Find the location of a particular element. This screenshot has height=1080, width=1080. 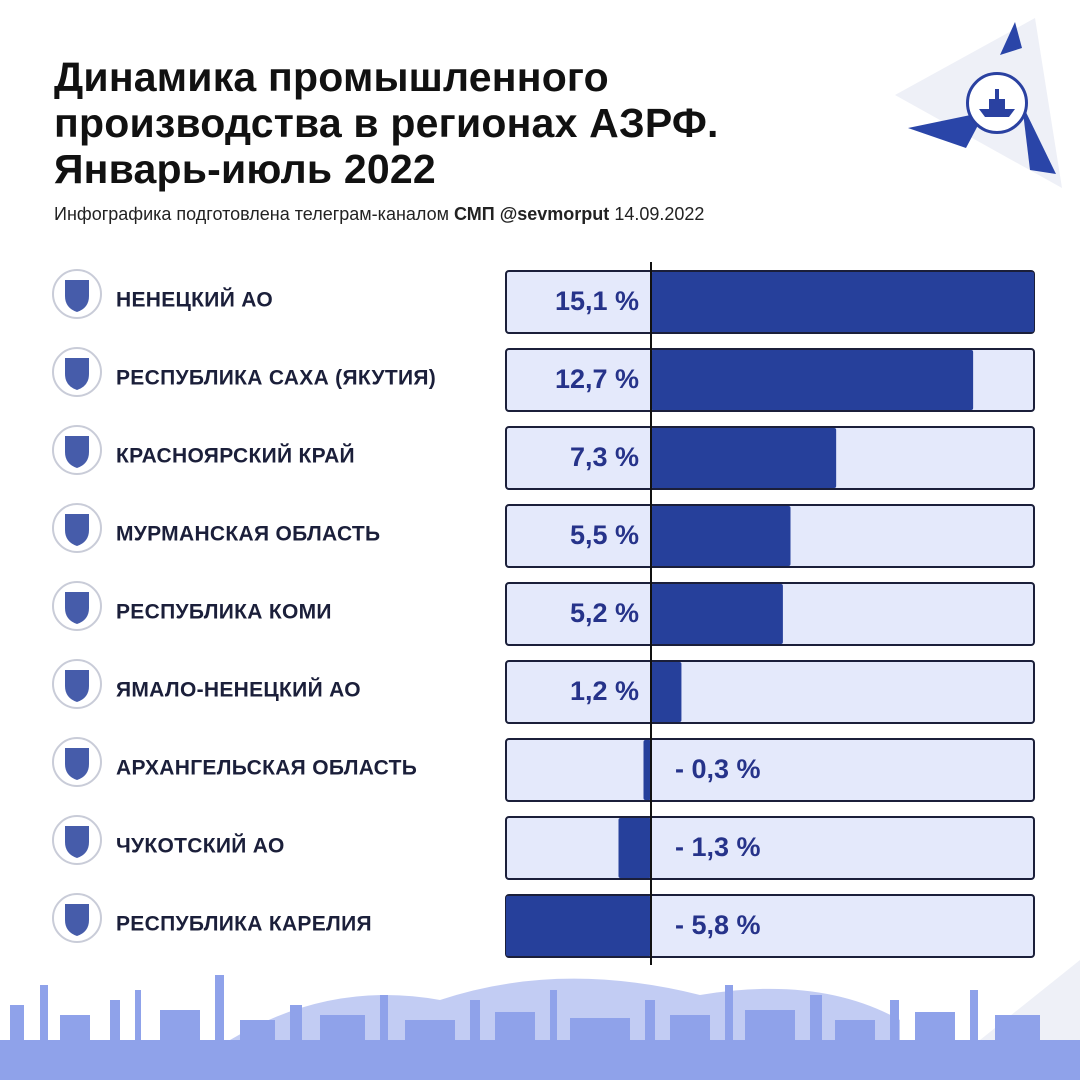

category-label: ЯМАЛО-НЕНЕЦКИЙ АО is located at coordinates (238, 690).